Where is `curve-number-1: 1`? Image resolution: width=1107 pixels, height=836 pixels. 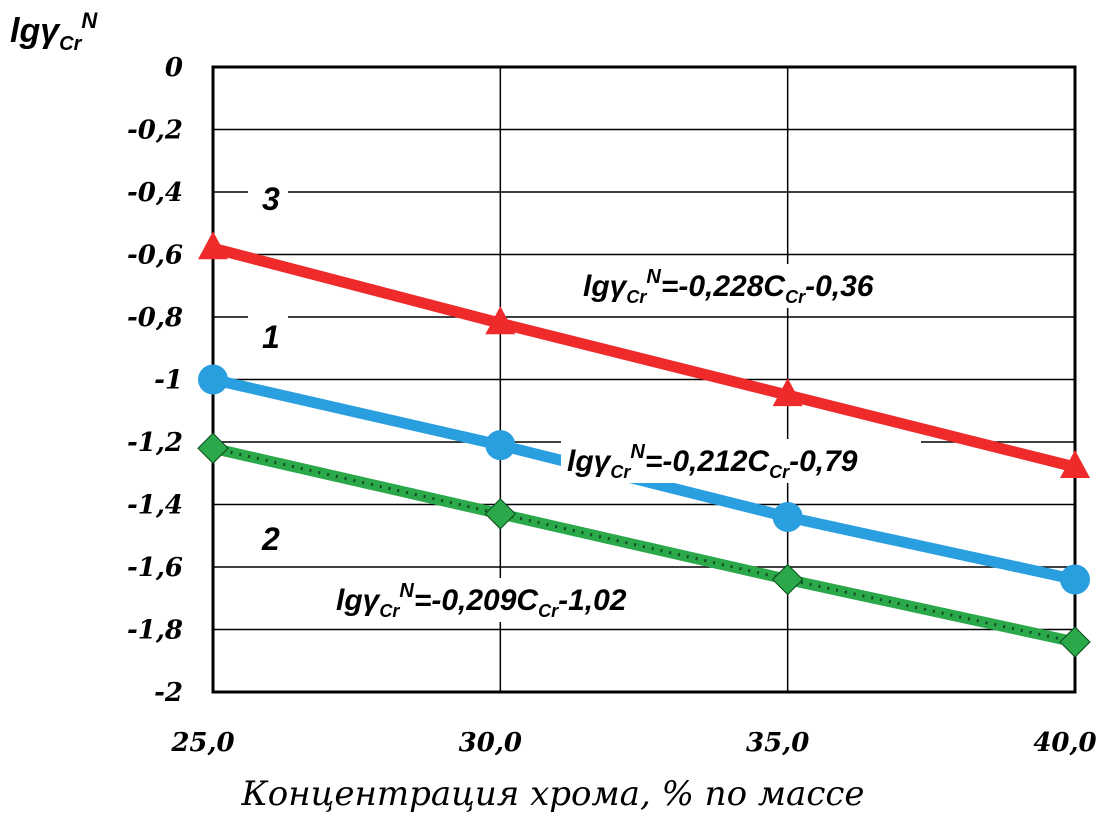 curve-number-1: 1 is located at coordinates (271, 337).